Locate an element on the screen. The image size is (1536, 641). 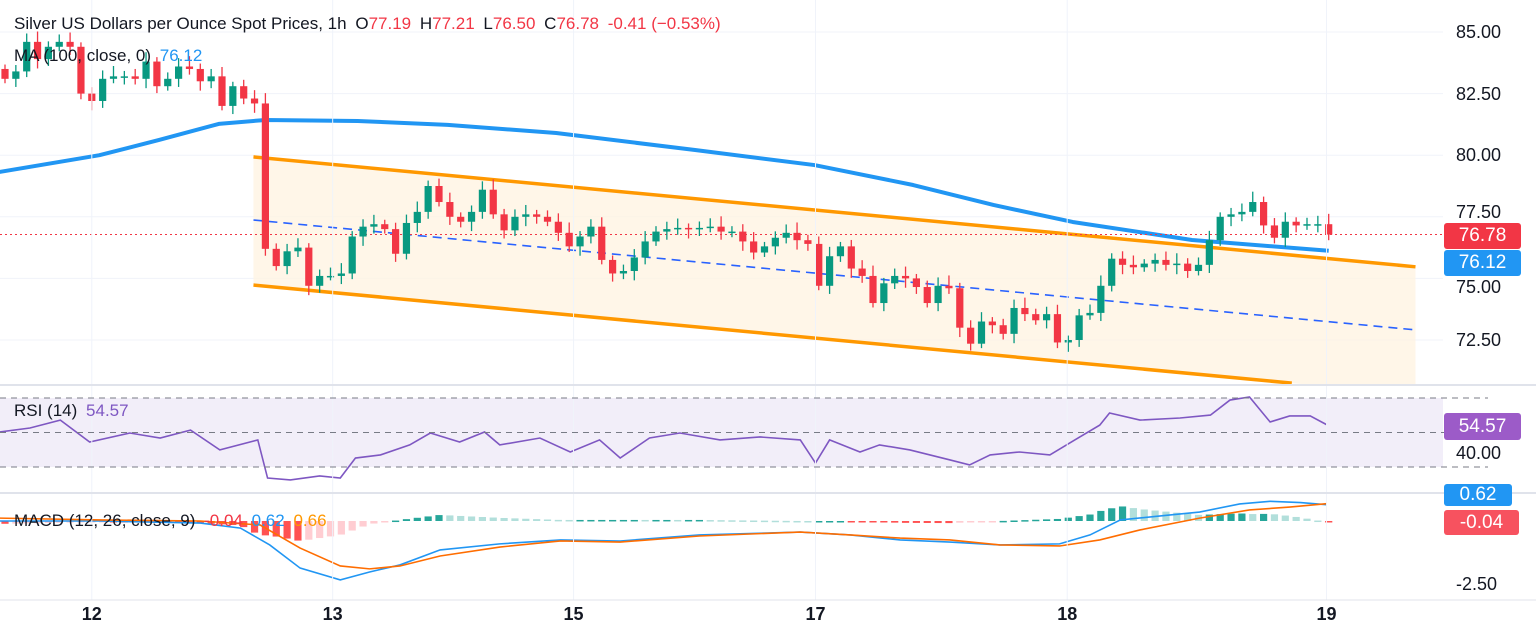
macd-axis-tick: -2.50 is located at coordinates (1477, 584).